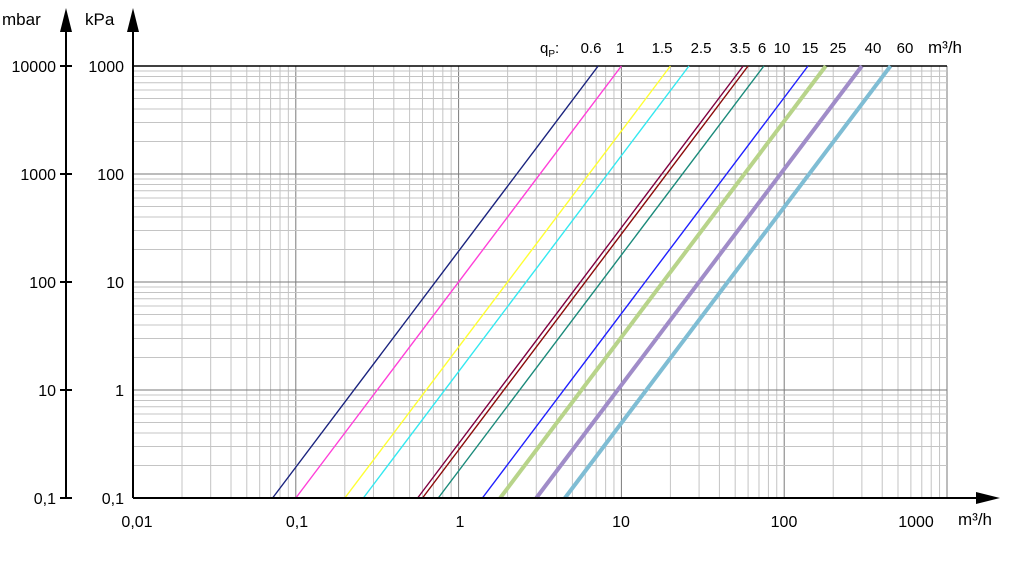  I want to click on kpa-tick-label: 100, so click(110, 175).